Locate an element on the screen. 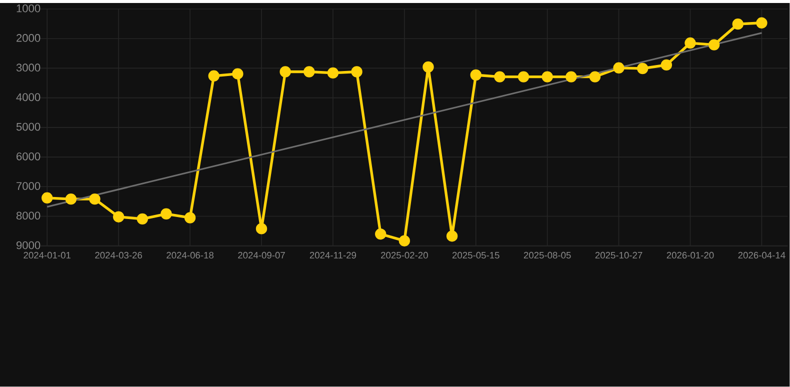  y-tick-label: 6000 is located at coordinates (28, 156).